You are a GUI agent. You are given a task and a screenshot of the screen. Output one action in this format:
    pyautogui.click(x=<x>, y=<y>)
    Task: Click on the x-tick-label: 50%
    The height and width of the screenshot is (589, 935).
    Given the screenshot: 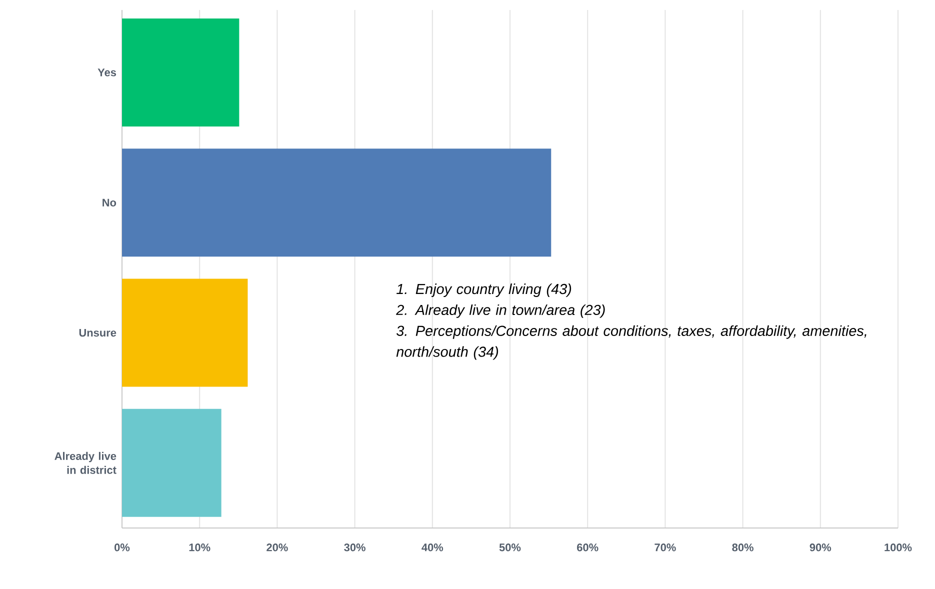 What is the action you would take?
    pyautogui.click(x=510, y=548)
    